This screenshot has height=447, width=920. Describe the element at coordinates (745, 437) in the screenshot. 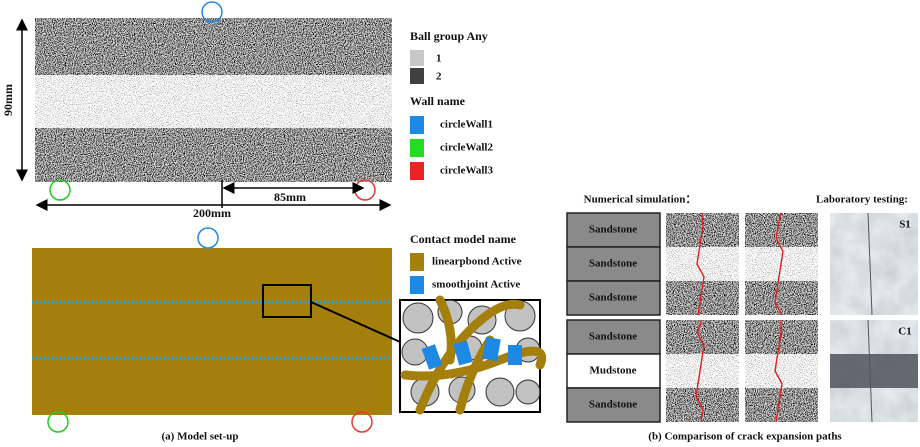

I see `caption: (b) Comparison of crack expansion paths` at that location.